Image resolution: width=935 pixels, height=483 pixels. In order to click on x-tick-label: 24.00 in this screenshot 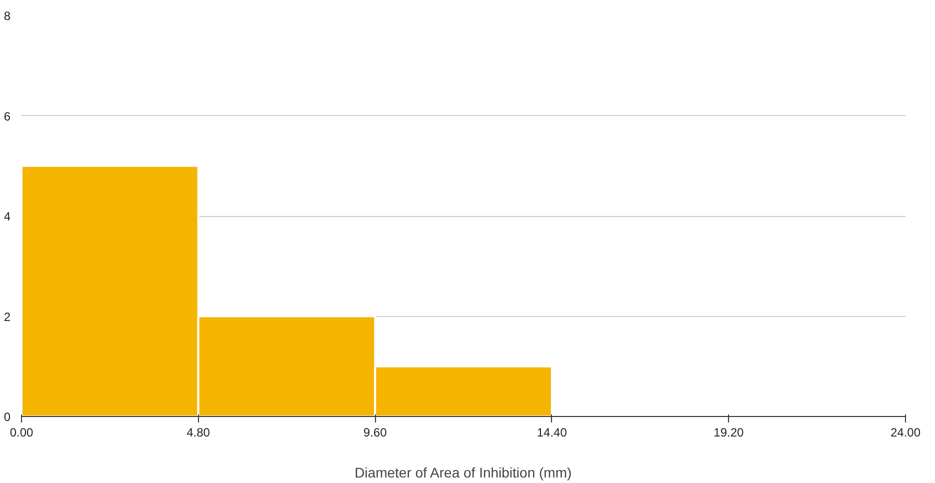, I will do `click(905, 433)`.